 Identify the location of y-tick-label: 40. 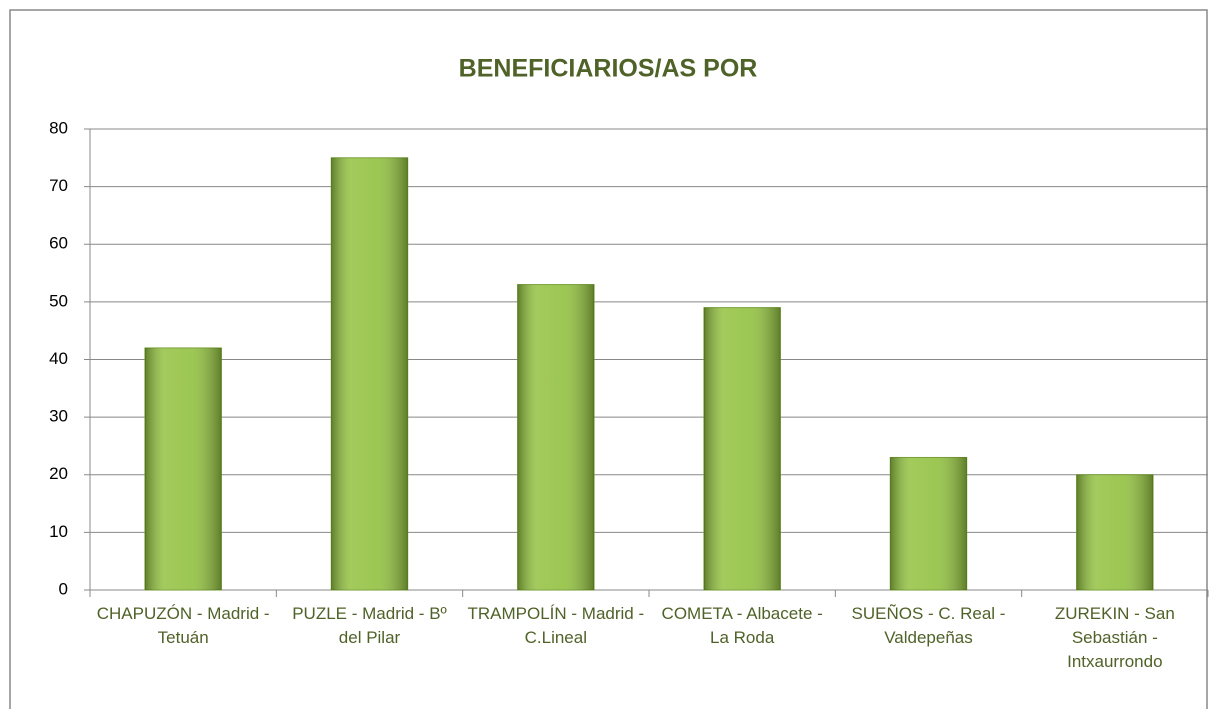
(58, 358).